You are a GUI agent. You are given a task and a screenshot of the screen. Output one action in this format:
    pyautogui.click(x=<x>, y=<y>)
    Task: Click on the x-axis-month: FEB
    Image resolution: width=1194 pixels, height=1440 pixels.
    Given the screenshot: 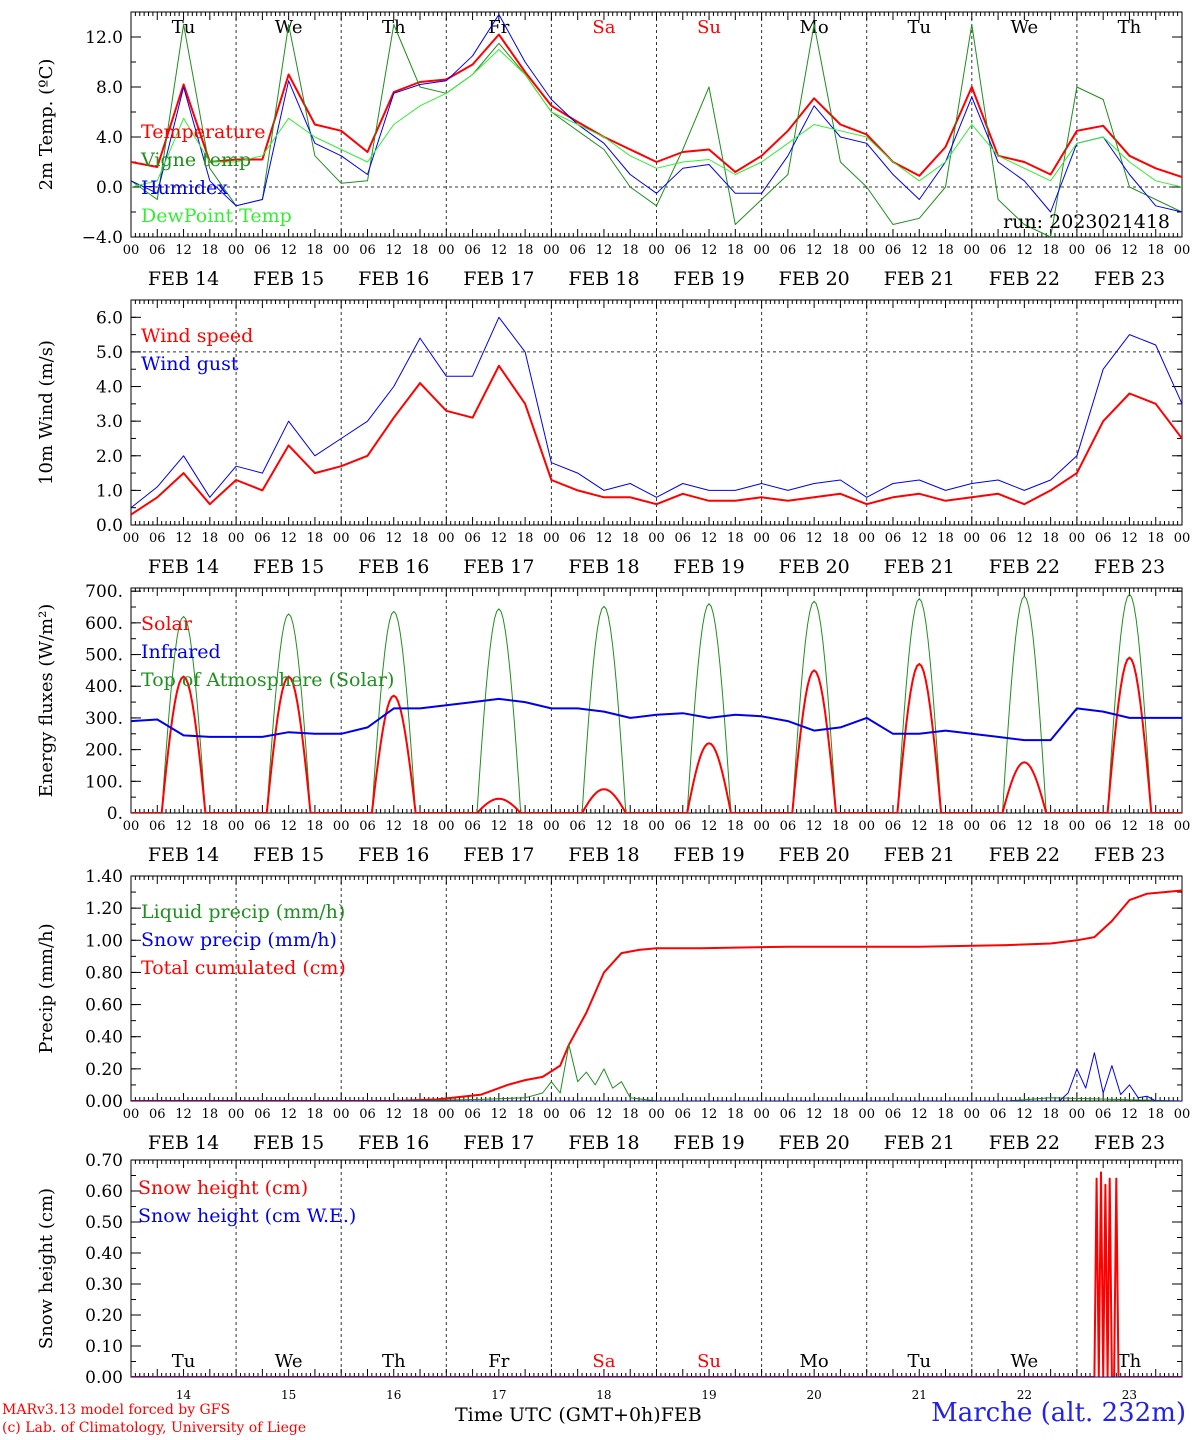 What is the action you would take?
    pyautogui.click(x=681, y=1415)
    